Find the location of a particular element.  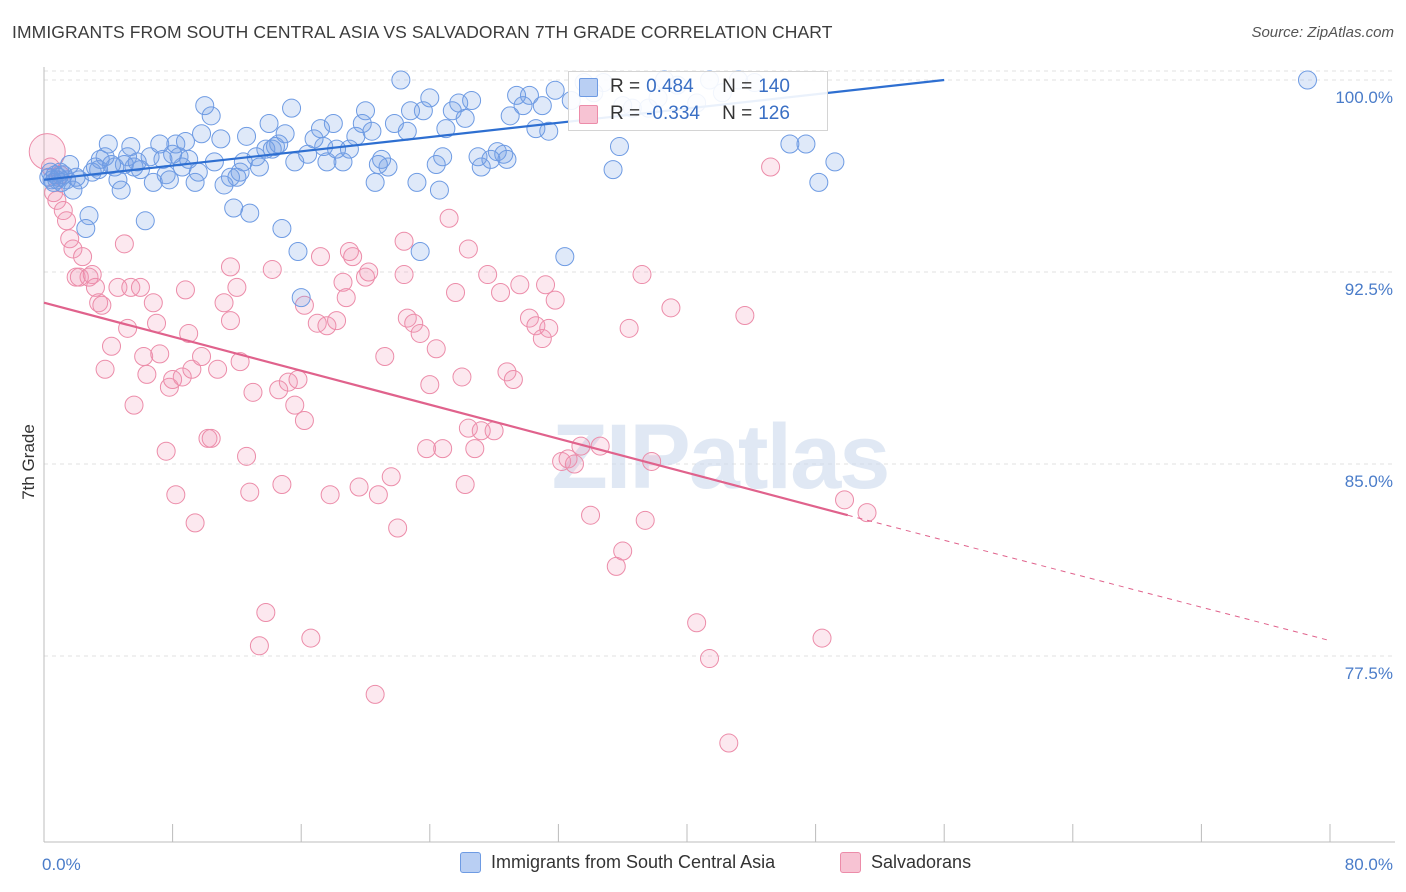

legend-item-label: Salvadorans is located at coordinates (921, 862).